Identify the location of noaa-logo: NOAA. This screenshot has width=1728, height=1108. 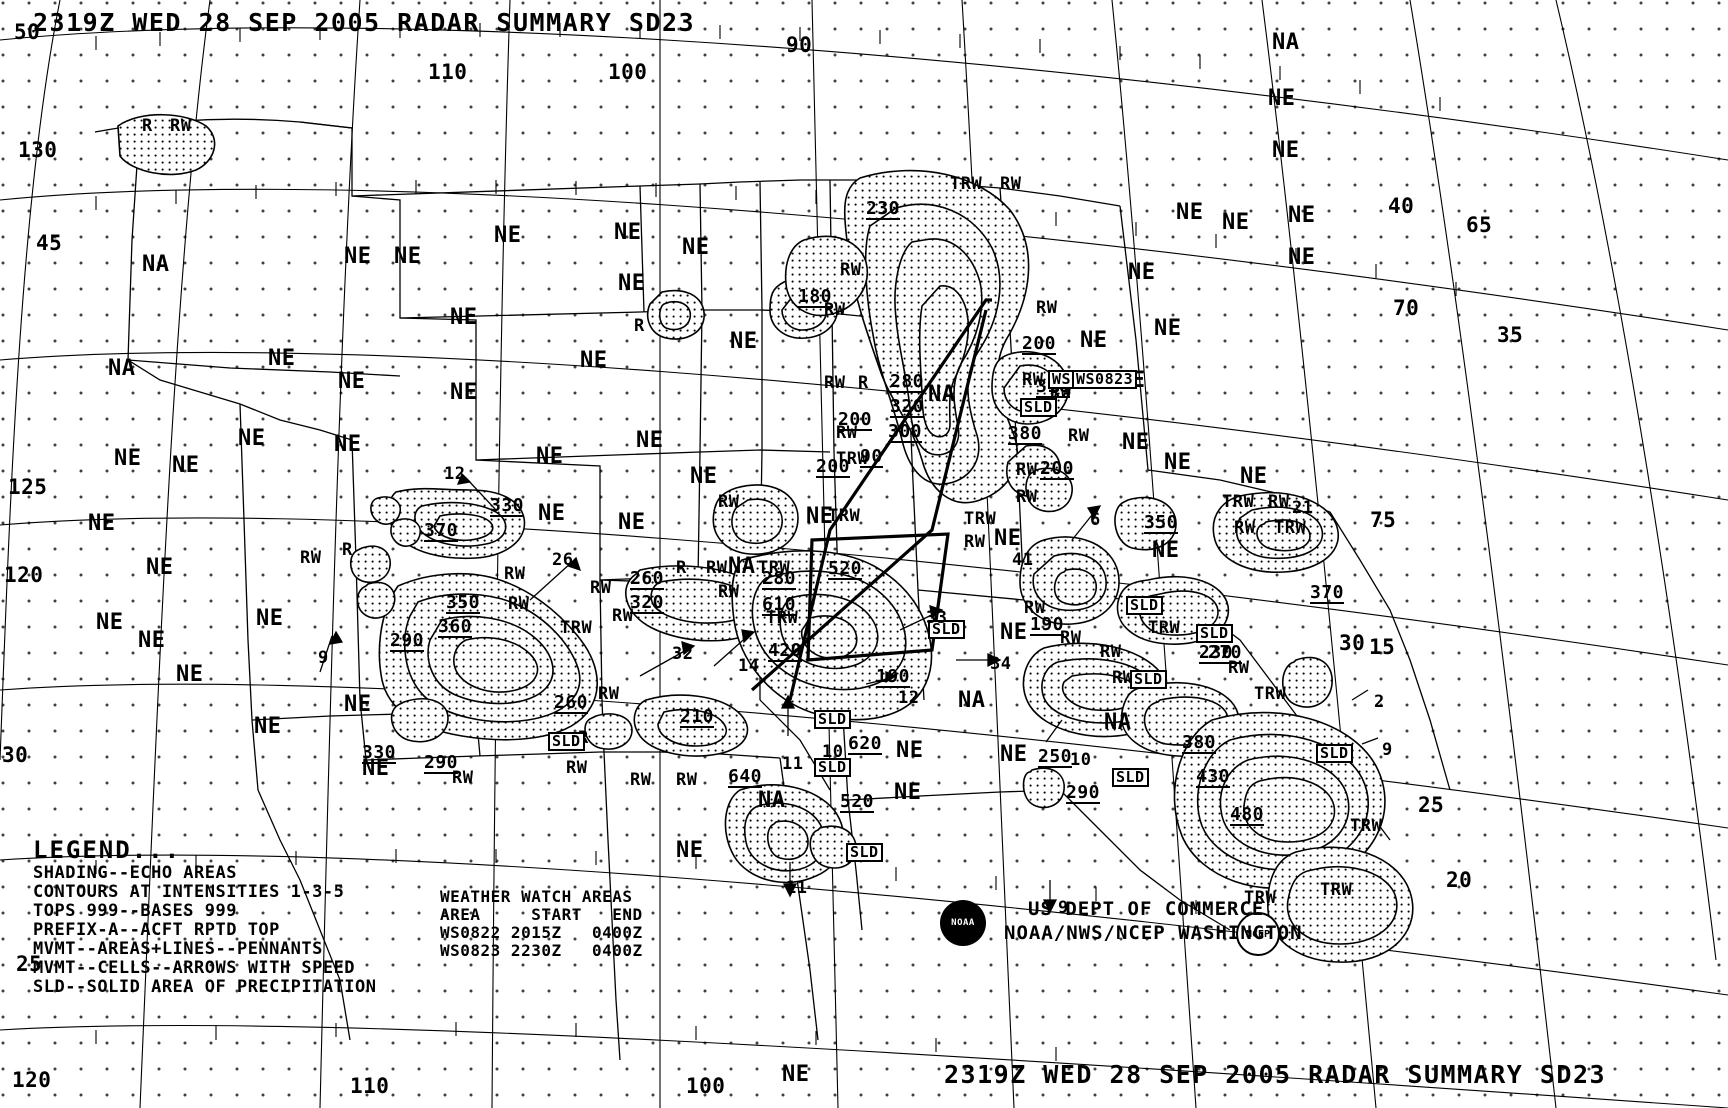
(963, 923).